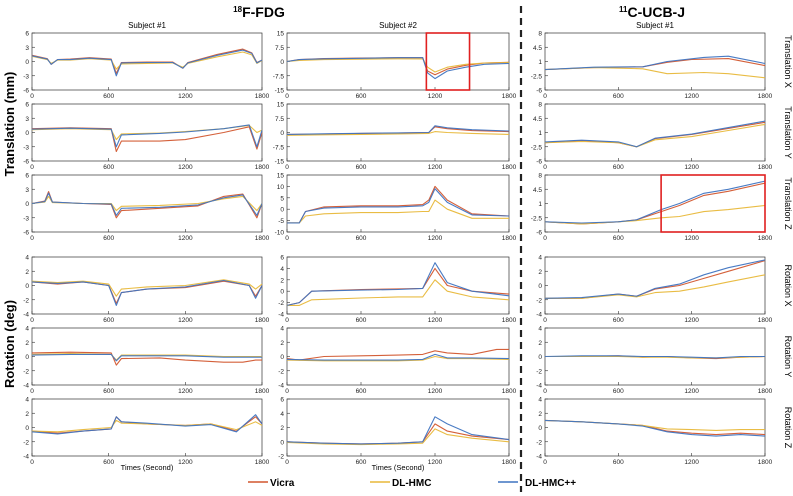 The width and height of the screenshot is (793, 496). What do you see at coordinates (146, 66) in the screenshot?
I see `panel-r0-c0: -6 -3 0 3 6 0 600 1200 1800` at bounding box center [146, 66].